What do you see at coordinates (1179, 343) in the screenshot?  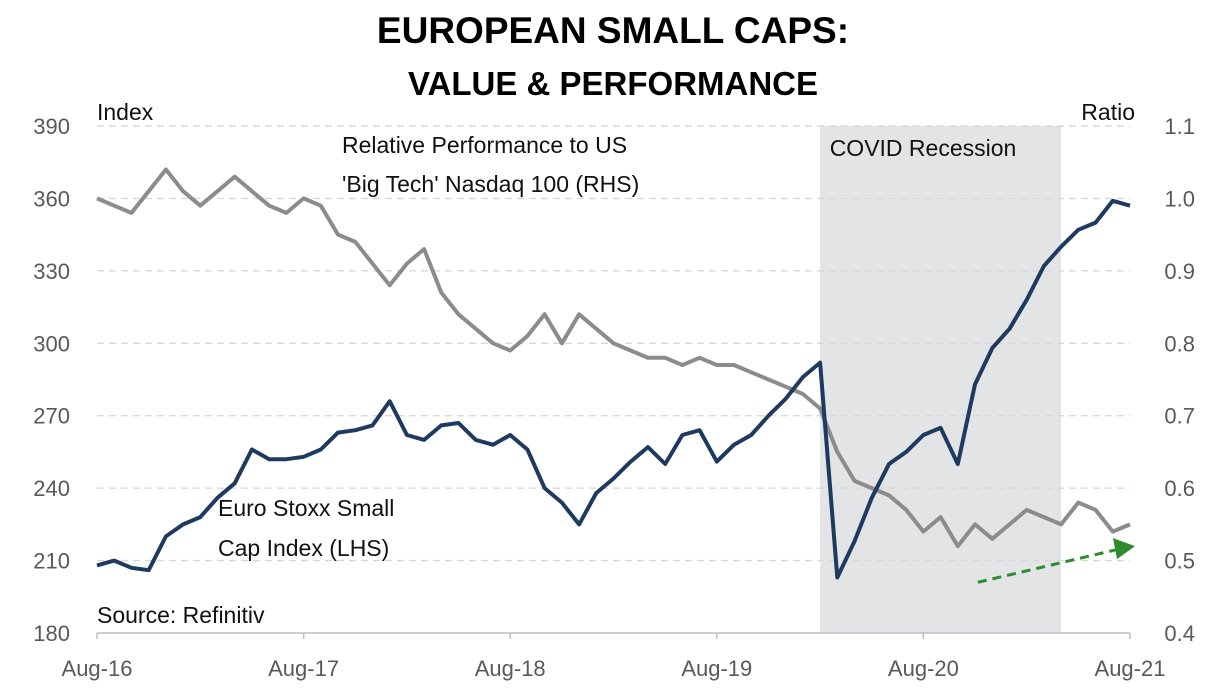 I see `right-tick-label: 0.8` at bounding box center [1179, 343].